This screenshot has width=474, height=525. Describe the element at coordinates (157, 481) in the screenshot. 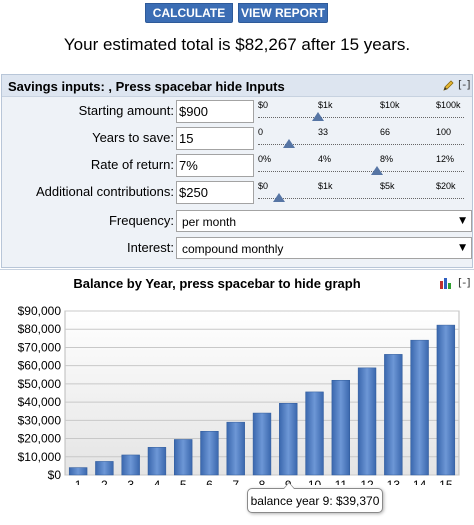

I see `x-tick-label: 4` at that location.